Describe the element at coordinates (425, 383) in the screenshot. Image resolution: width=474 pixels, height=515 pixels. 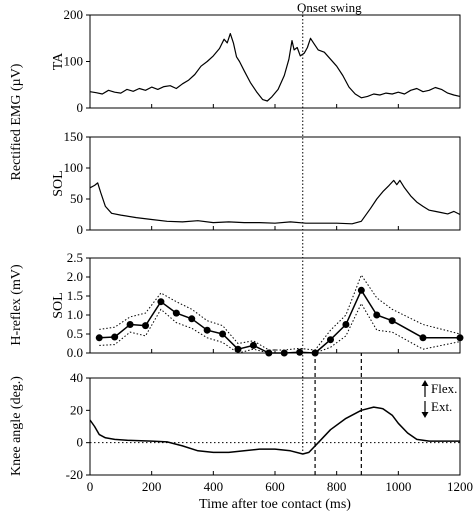
I see `flex-arrow-head` at that location.